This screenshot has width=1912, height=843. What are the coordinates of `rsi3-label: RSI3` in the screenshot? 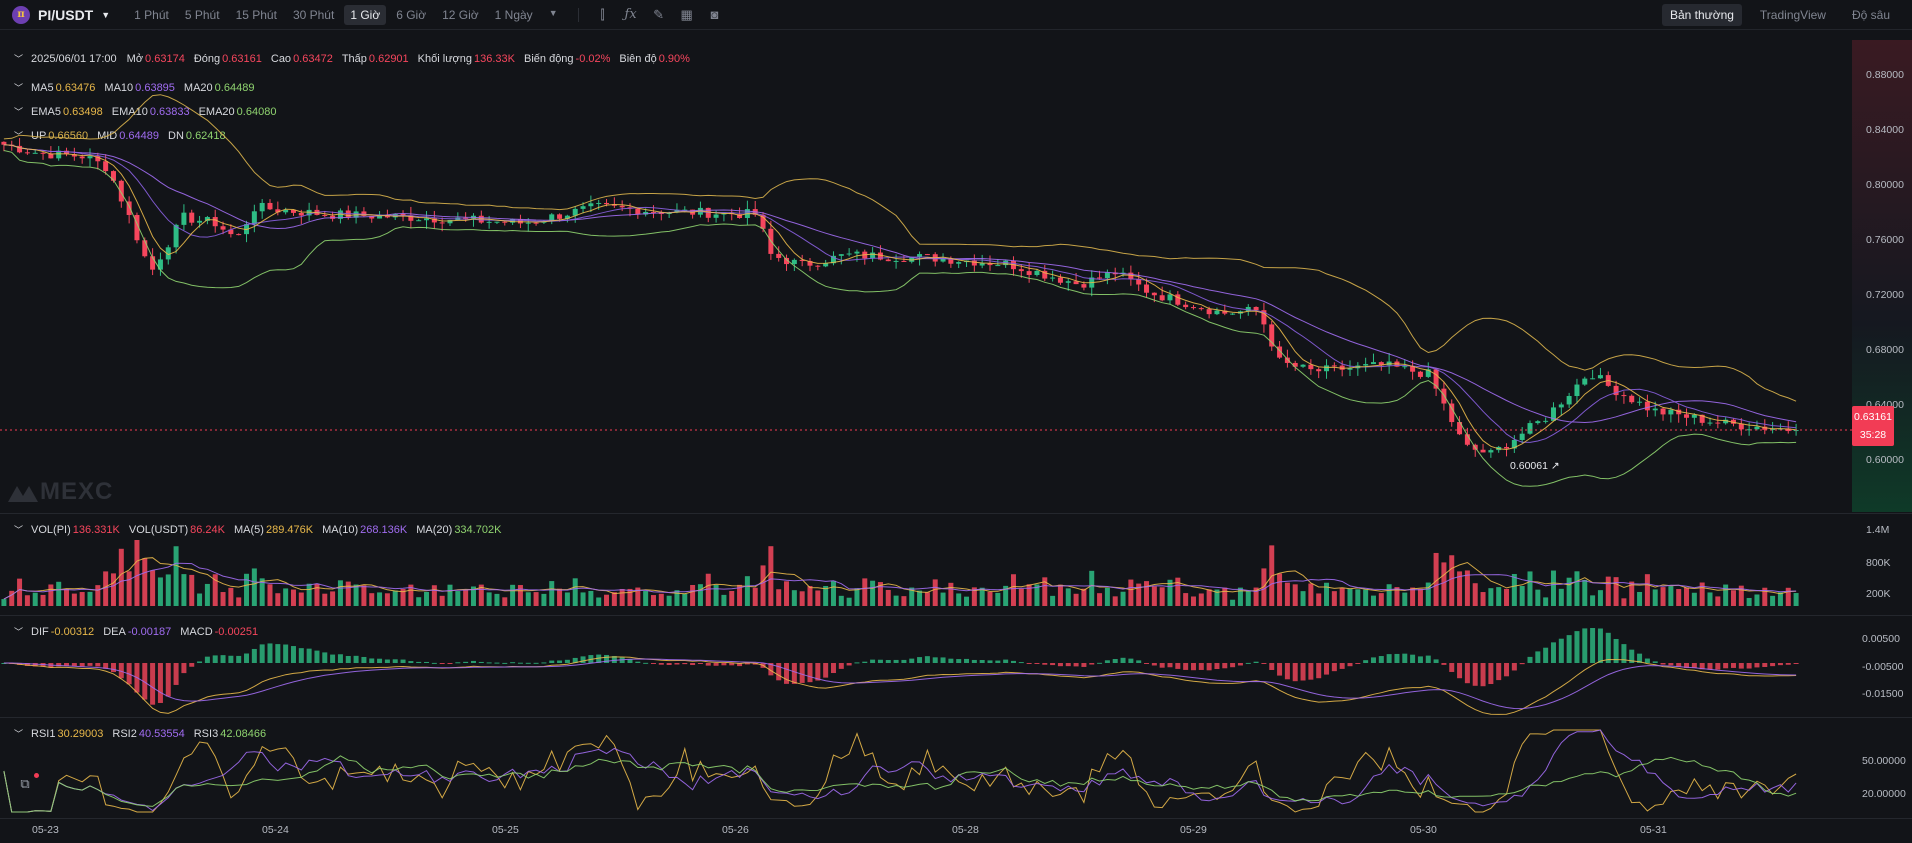 It's located at (206, 733).